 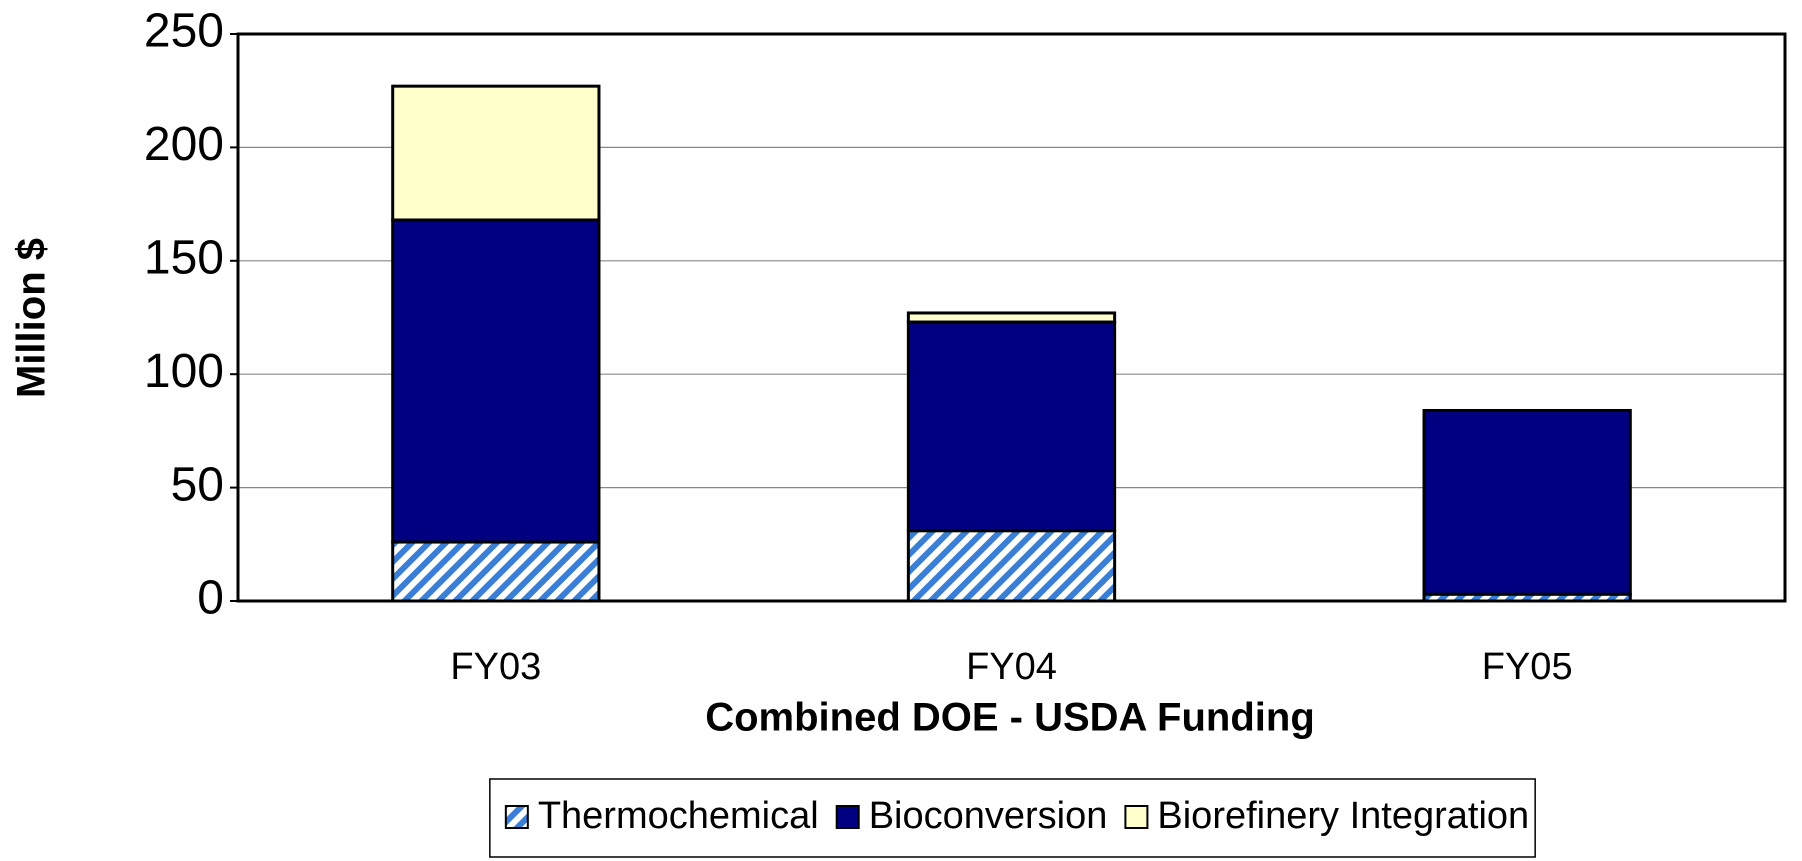 What do you see at coordinates (988, 816) in the screenshot?
I see `legend-label: Bioconversion` at bounding box center [988, 816].